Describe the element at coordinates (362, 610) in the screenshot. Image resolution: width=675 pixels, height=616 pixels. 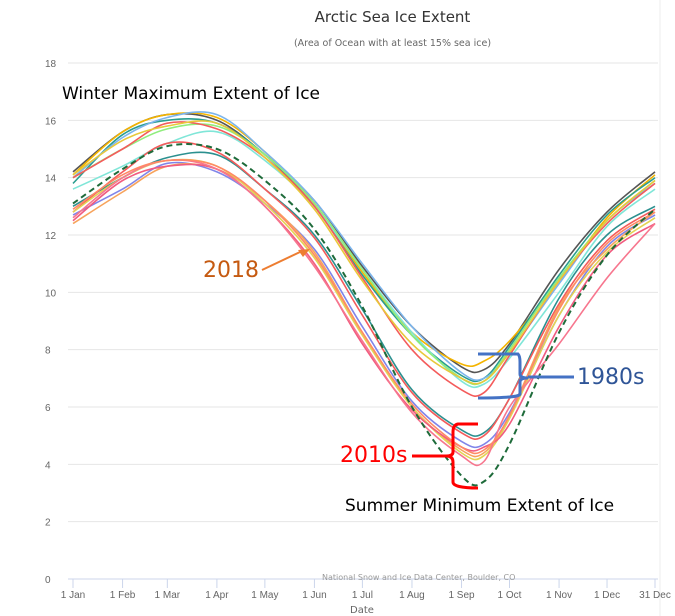
I see `x-axis-label: Date` at that location.